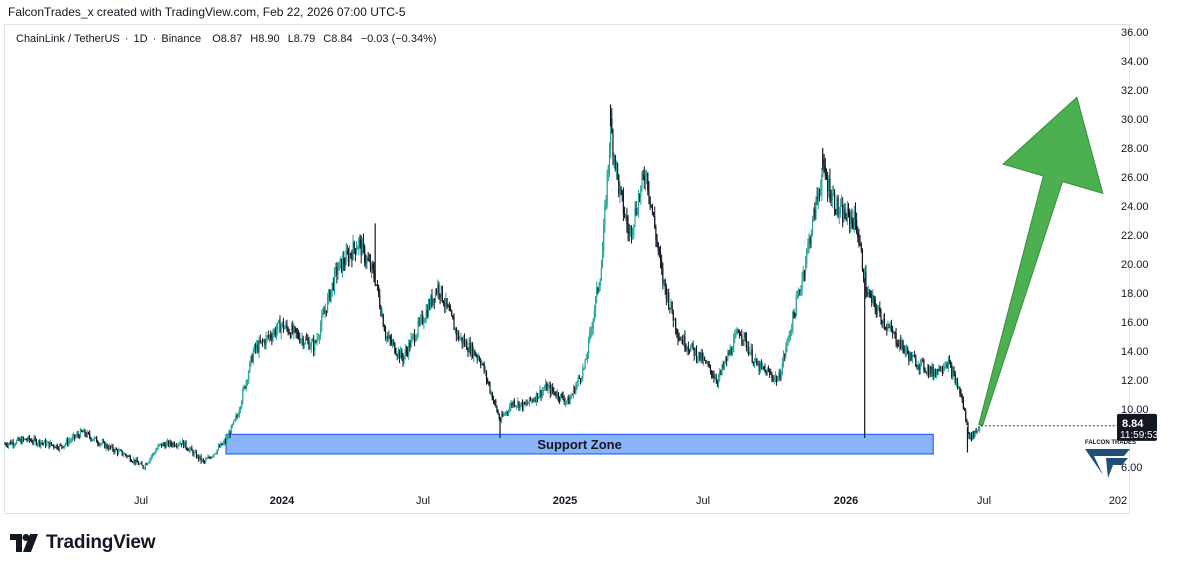 Image resolution: width=1199 pixels, height=570 pixels. Describe the element at coordinates (101, 542) in the screenshot. I see `tradingview-brand-text: TradingView` at that location.